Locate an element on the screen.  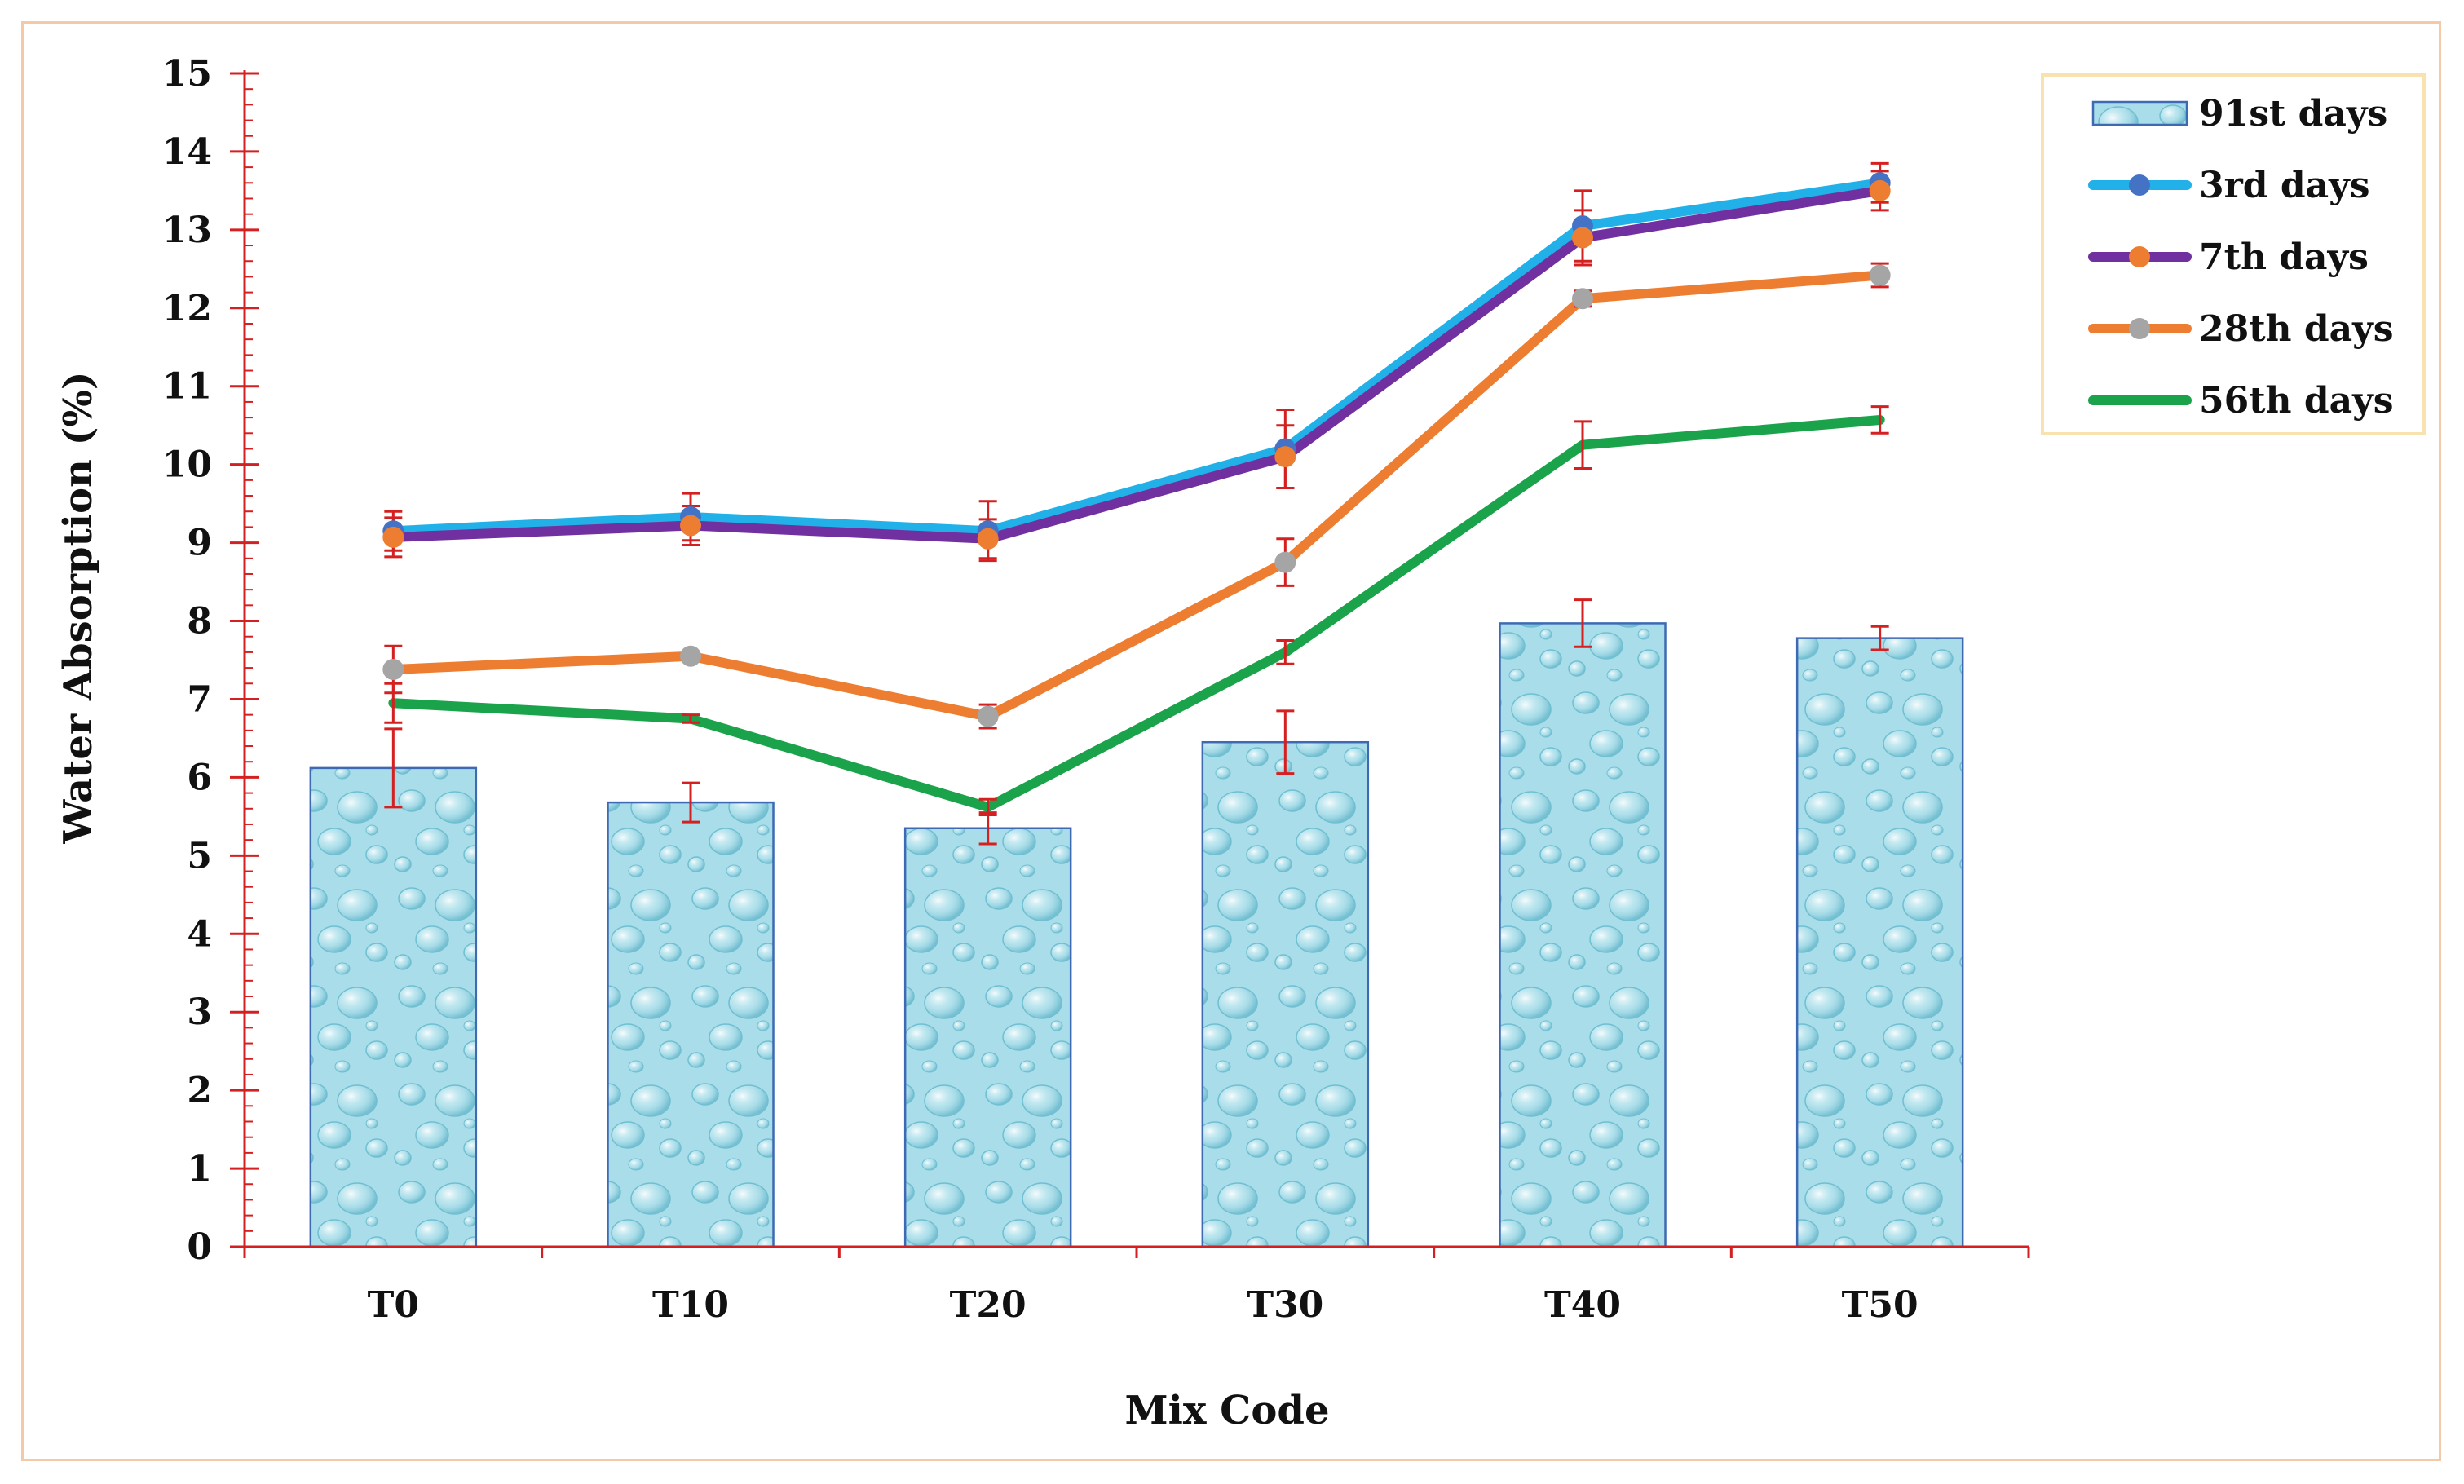
bar-T40 is located at coordinates (1583, 935).